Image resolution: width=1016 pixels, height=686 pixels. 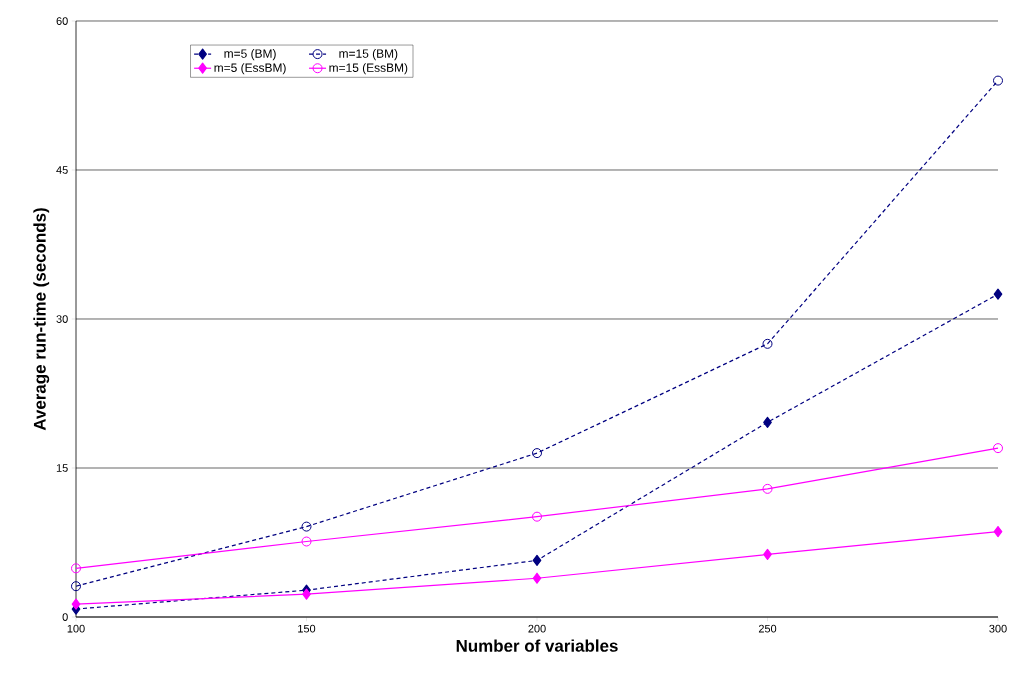 What do you see at coordinates (62, 170) in the screenshot?
I see `y-tick-label: 45` at bounding box center [62, 170].